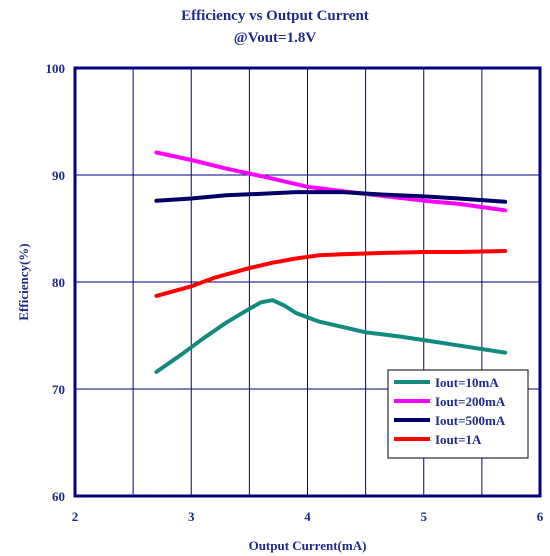  What do you see at coordinates (191, 516) in the screenshot?
I see `x-tick-label: 3` at bounding box center [191, 516].